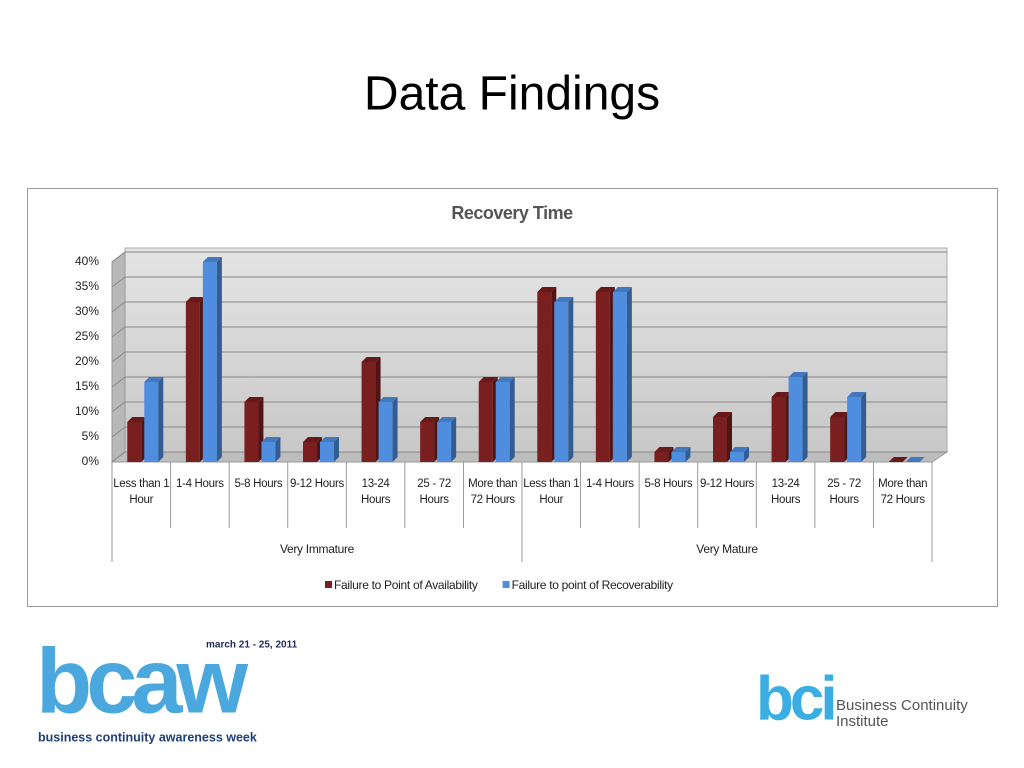  I want to click on y-tick-label: 40%, so click(87, 261).